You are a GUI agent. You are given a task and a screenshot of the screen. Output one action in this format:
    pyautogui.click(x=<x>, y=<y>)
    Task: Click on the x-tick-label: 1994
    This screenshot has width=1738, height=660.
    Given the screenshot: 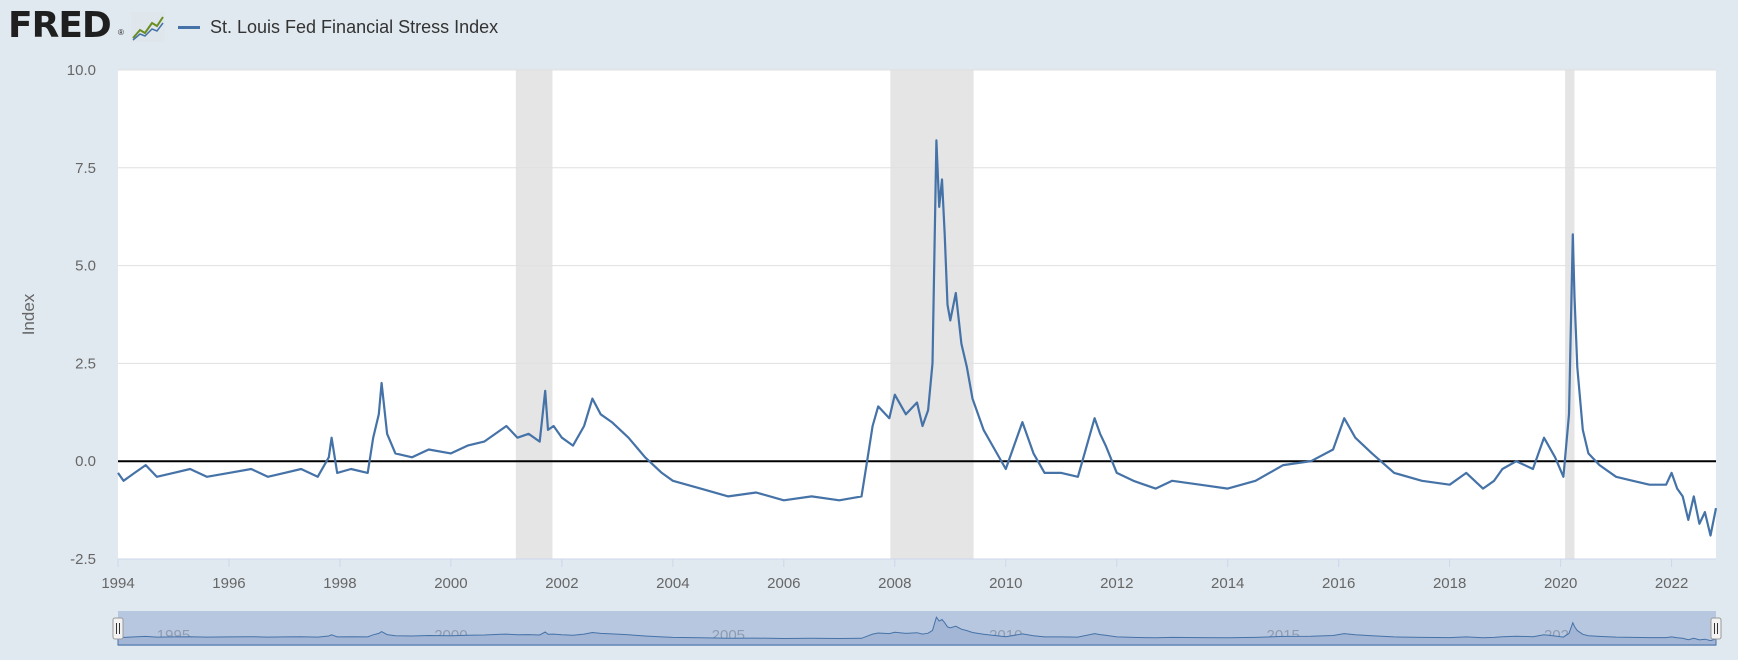 What is the action you would take?
    pyautogui.click(x=117, y=583)
    